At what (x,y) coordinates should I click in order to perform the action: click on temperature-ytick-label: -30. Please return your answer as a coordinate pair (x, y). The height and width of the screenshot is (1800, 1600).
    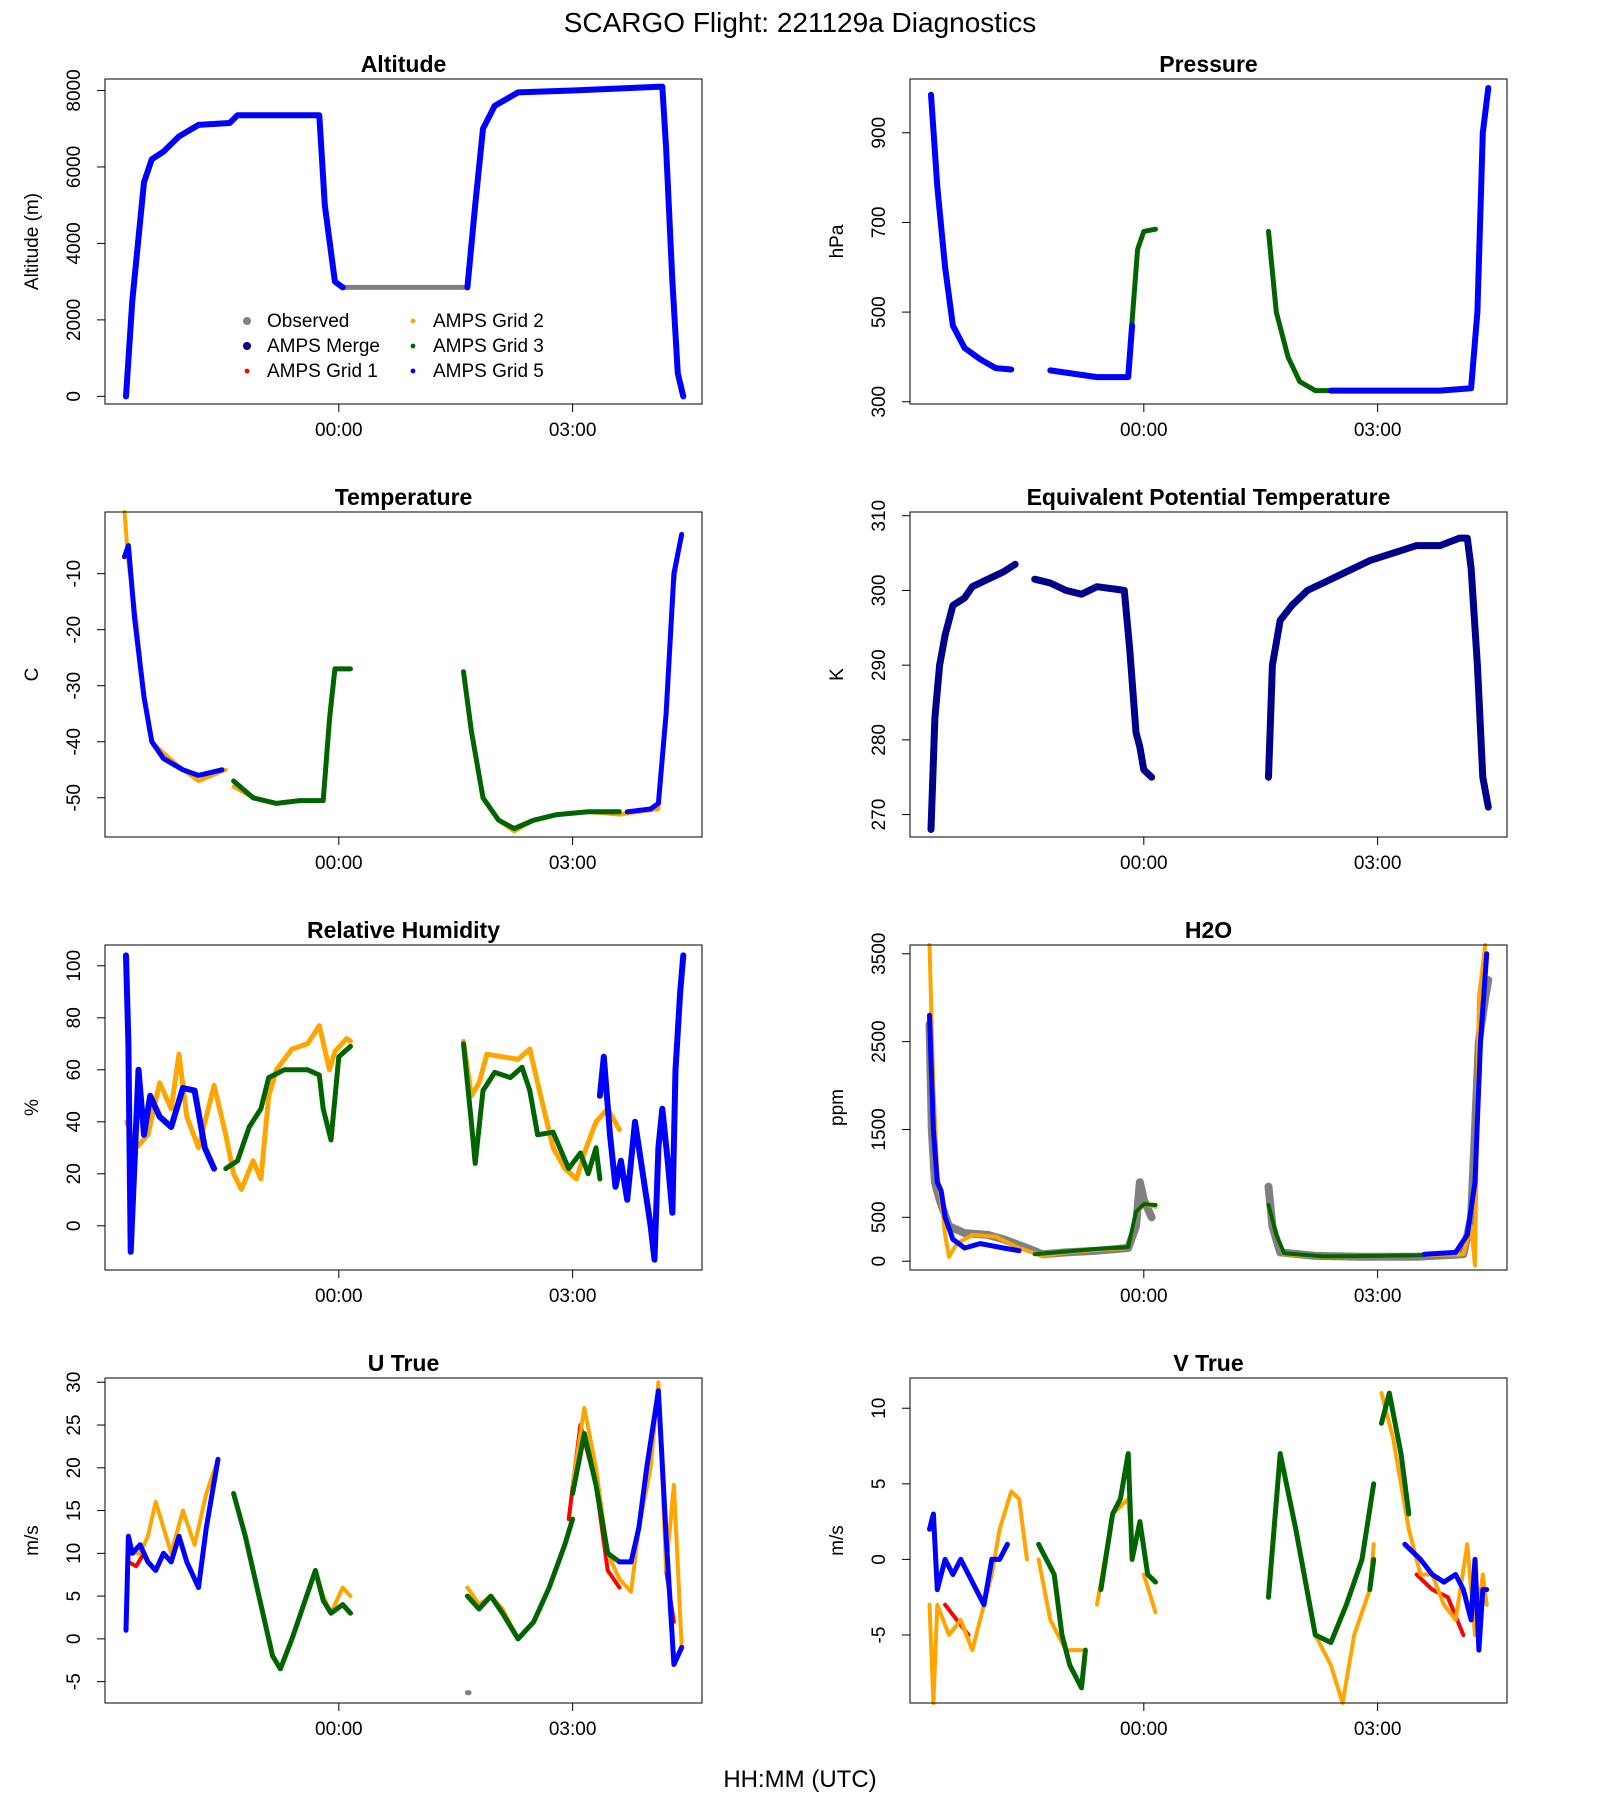
    Looking at the image, I should click on (74, 685).